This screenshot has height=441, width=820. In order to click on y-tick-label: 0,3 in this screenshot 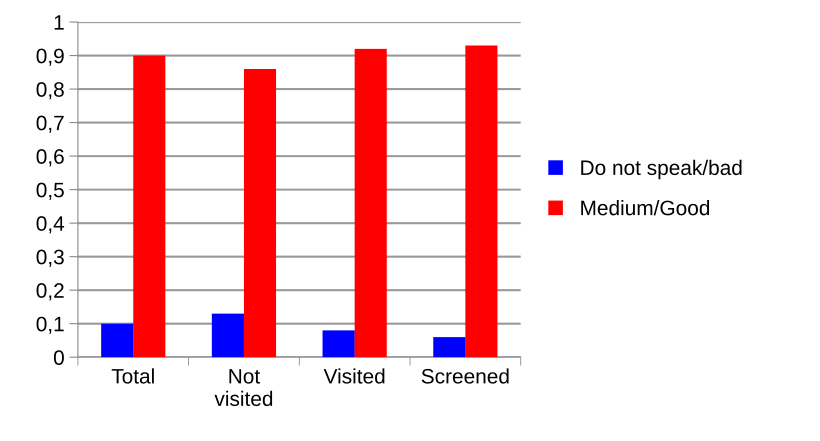, I will do `click(50, 258)`.